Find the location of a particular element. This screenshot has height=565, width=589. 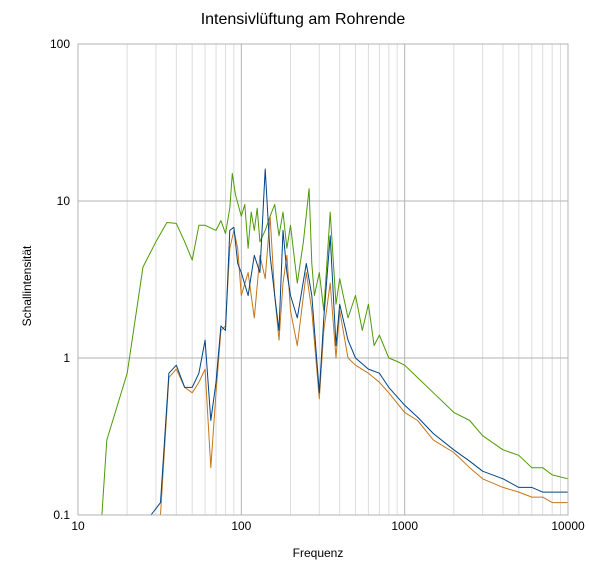

y-axis-label: Schallintensität is located at coordinates (27, 285).